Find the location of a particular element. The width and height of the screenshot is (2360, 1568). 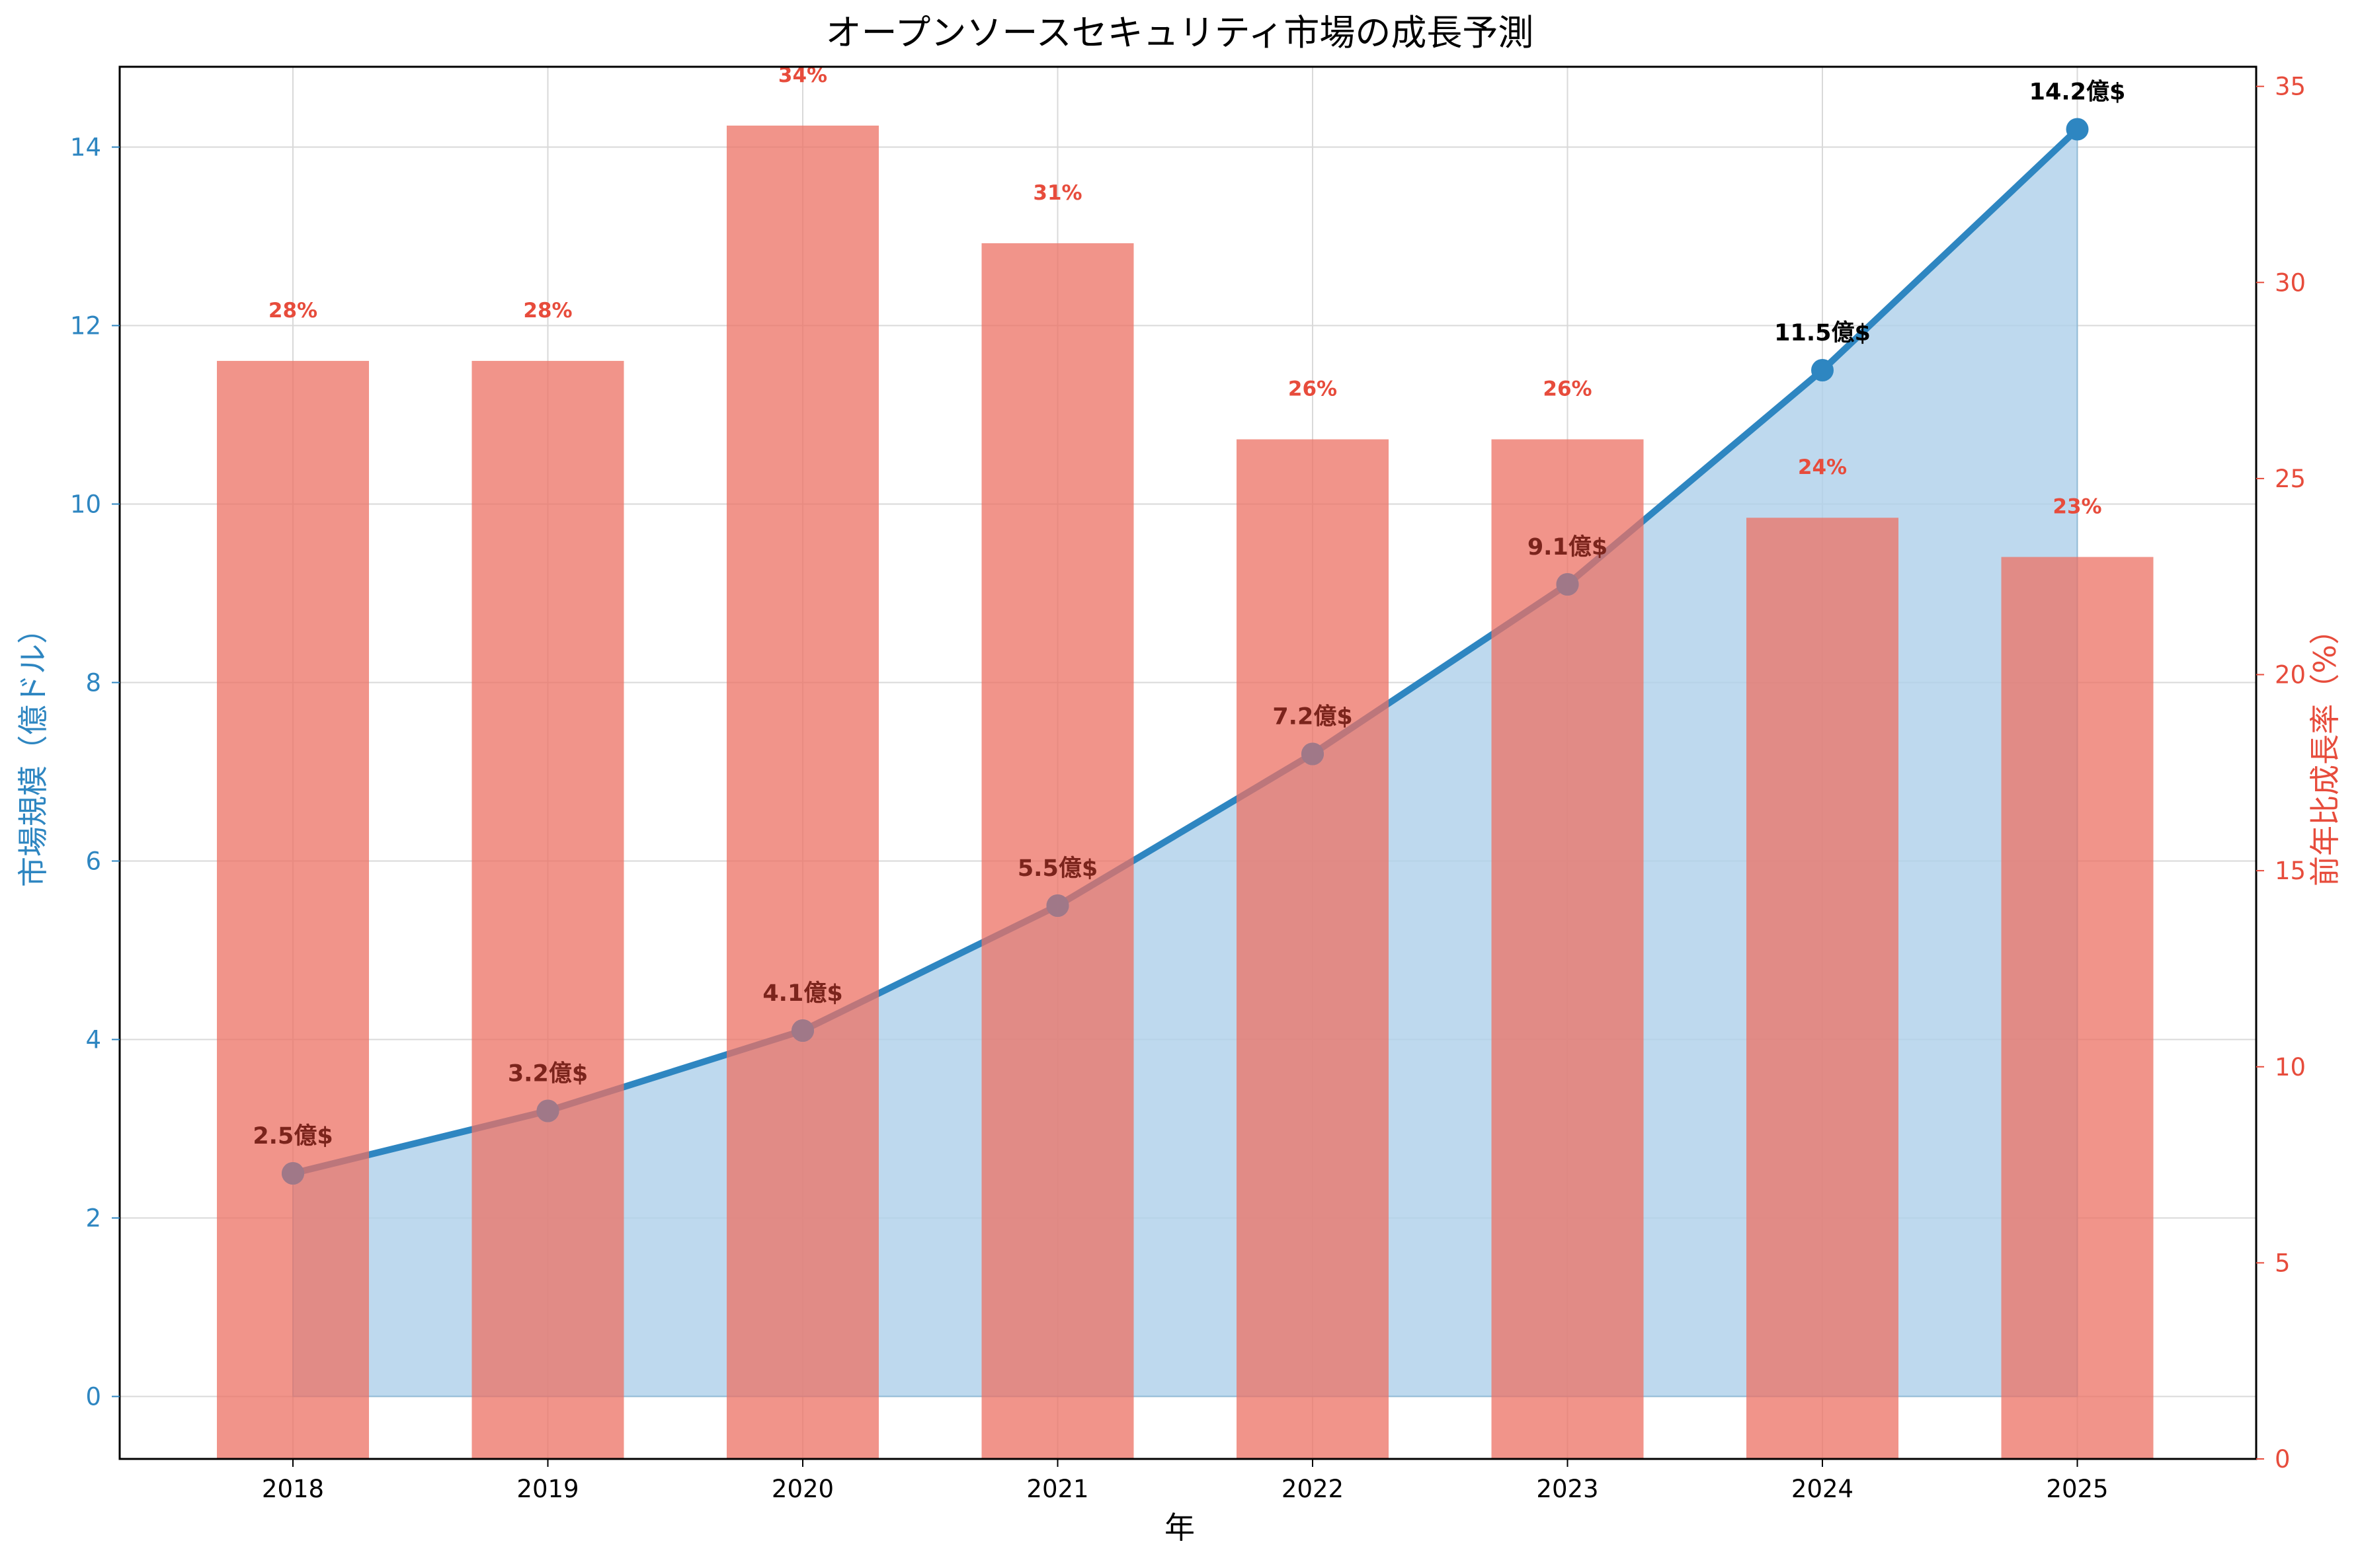

y-left-tick-label: 0 is located at coordinates (93, 1397).